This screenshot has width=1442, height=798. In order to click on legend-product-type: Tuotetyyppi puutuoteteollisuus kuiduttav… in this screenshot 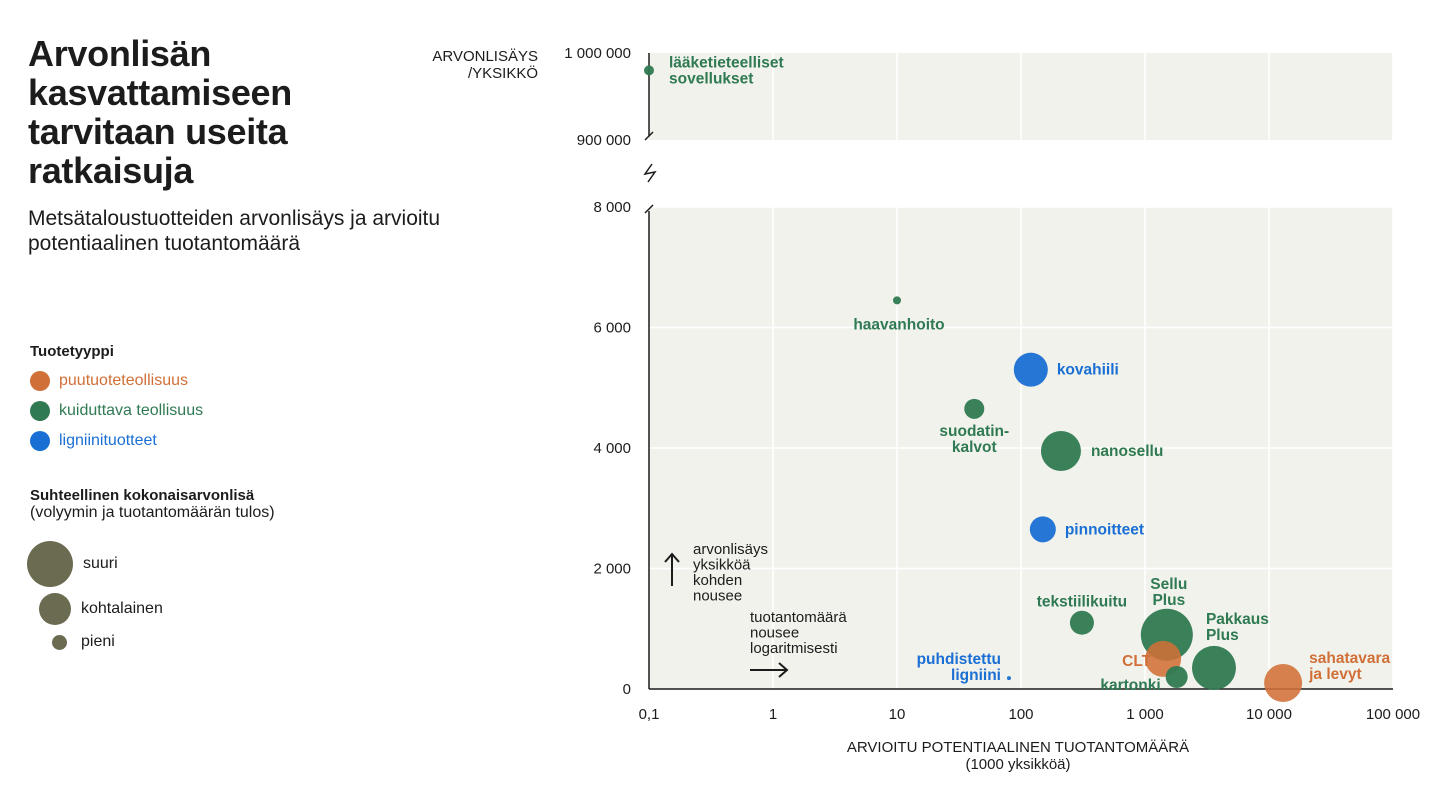, I will do `click(116, 399)`.